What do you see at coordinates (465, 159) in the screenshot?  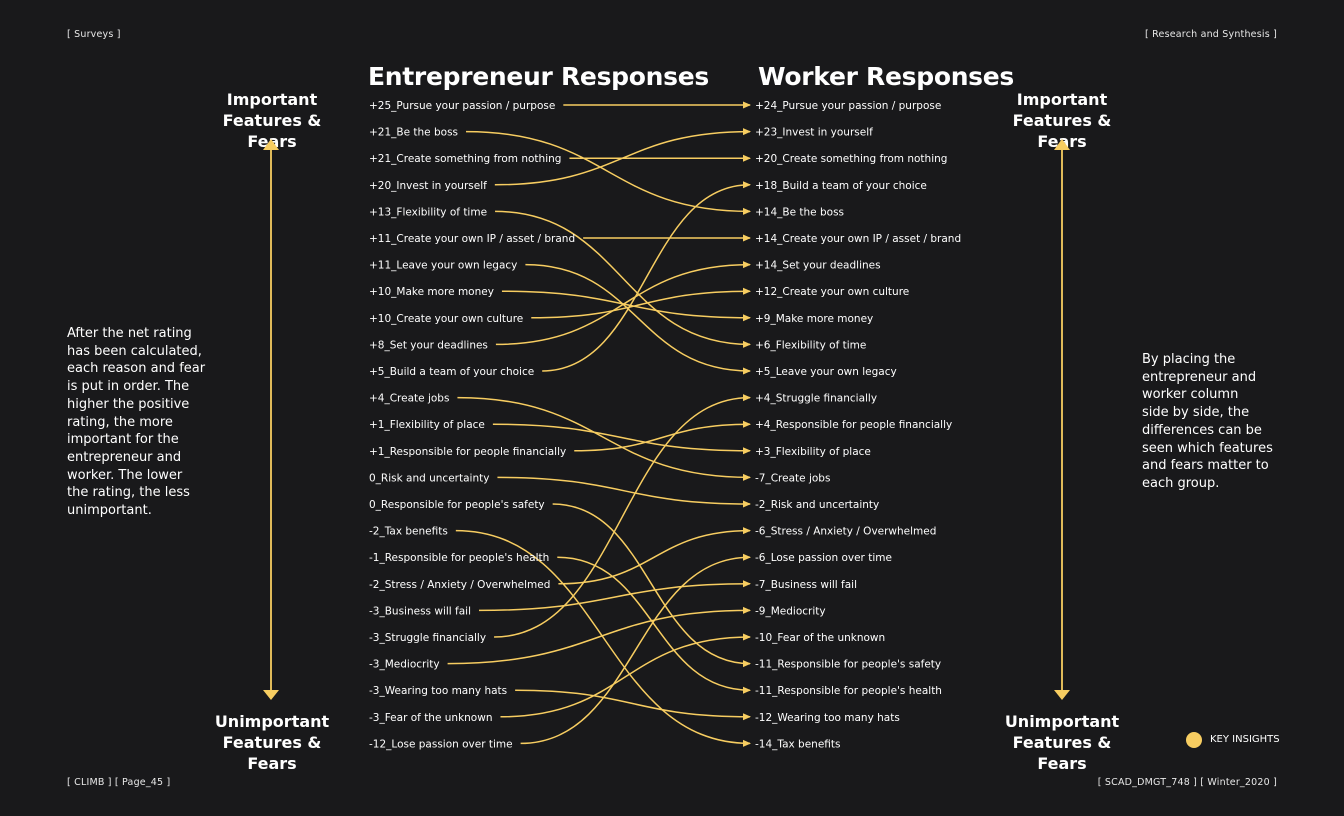 I see `entrepreneur-item: +21_Create something from nothing` at bounding box center [465, 159].